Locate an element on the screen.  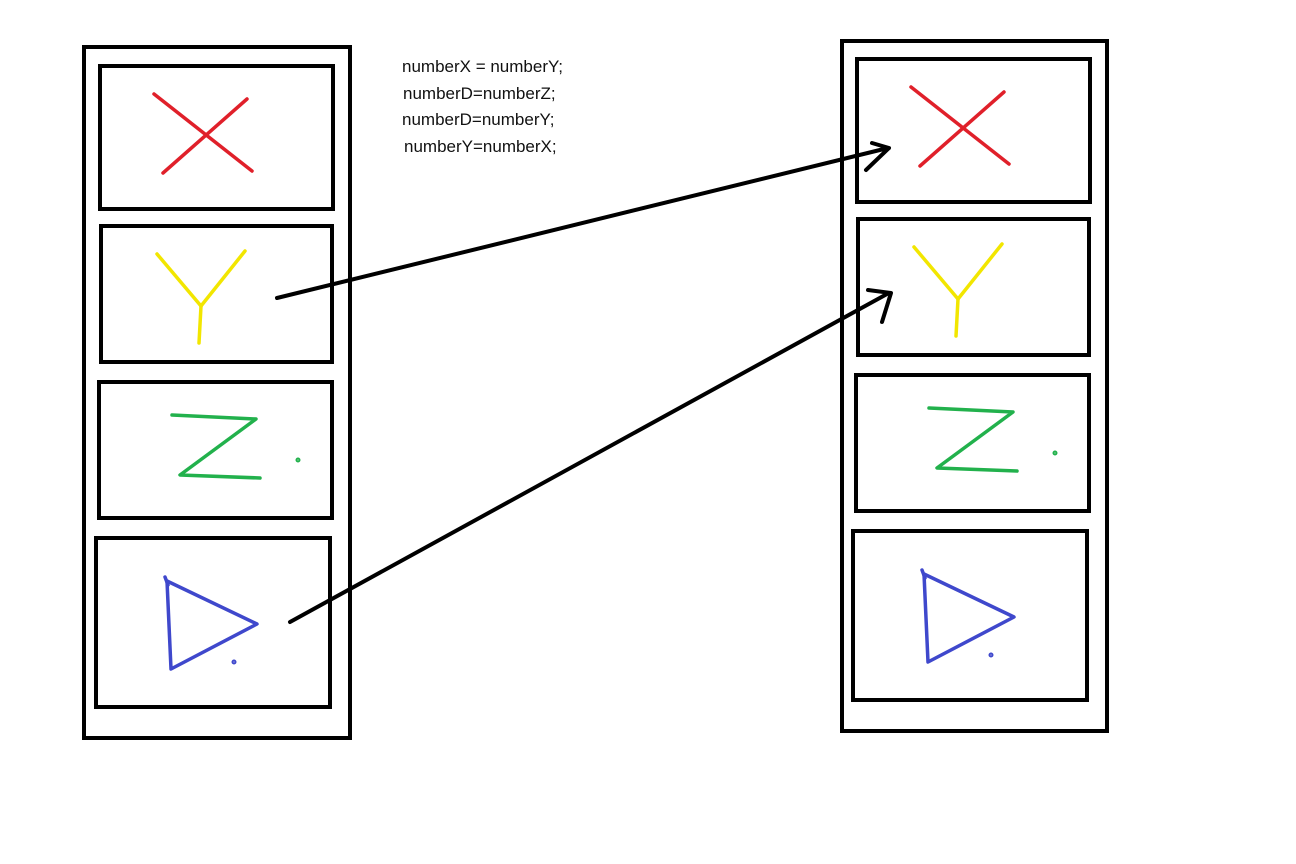
code-line: numberX = numberY; is located at coordinates (482, 66).